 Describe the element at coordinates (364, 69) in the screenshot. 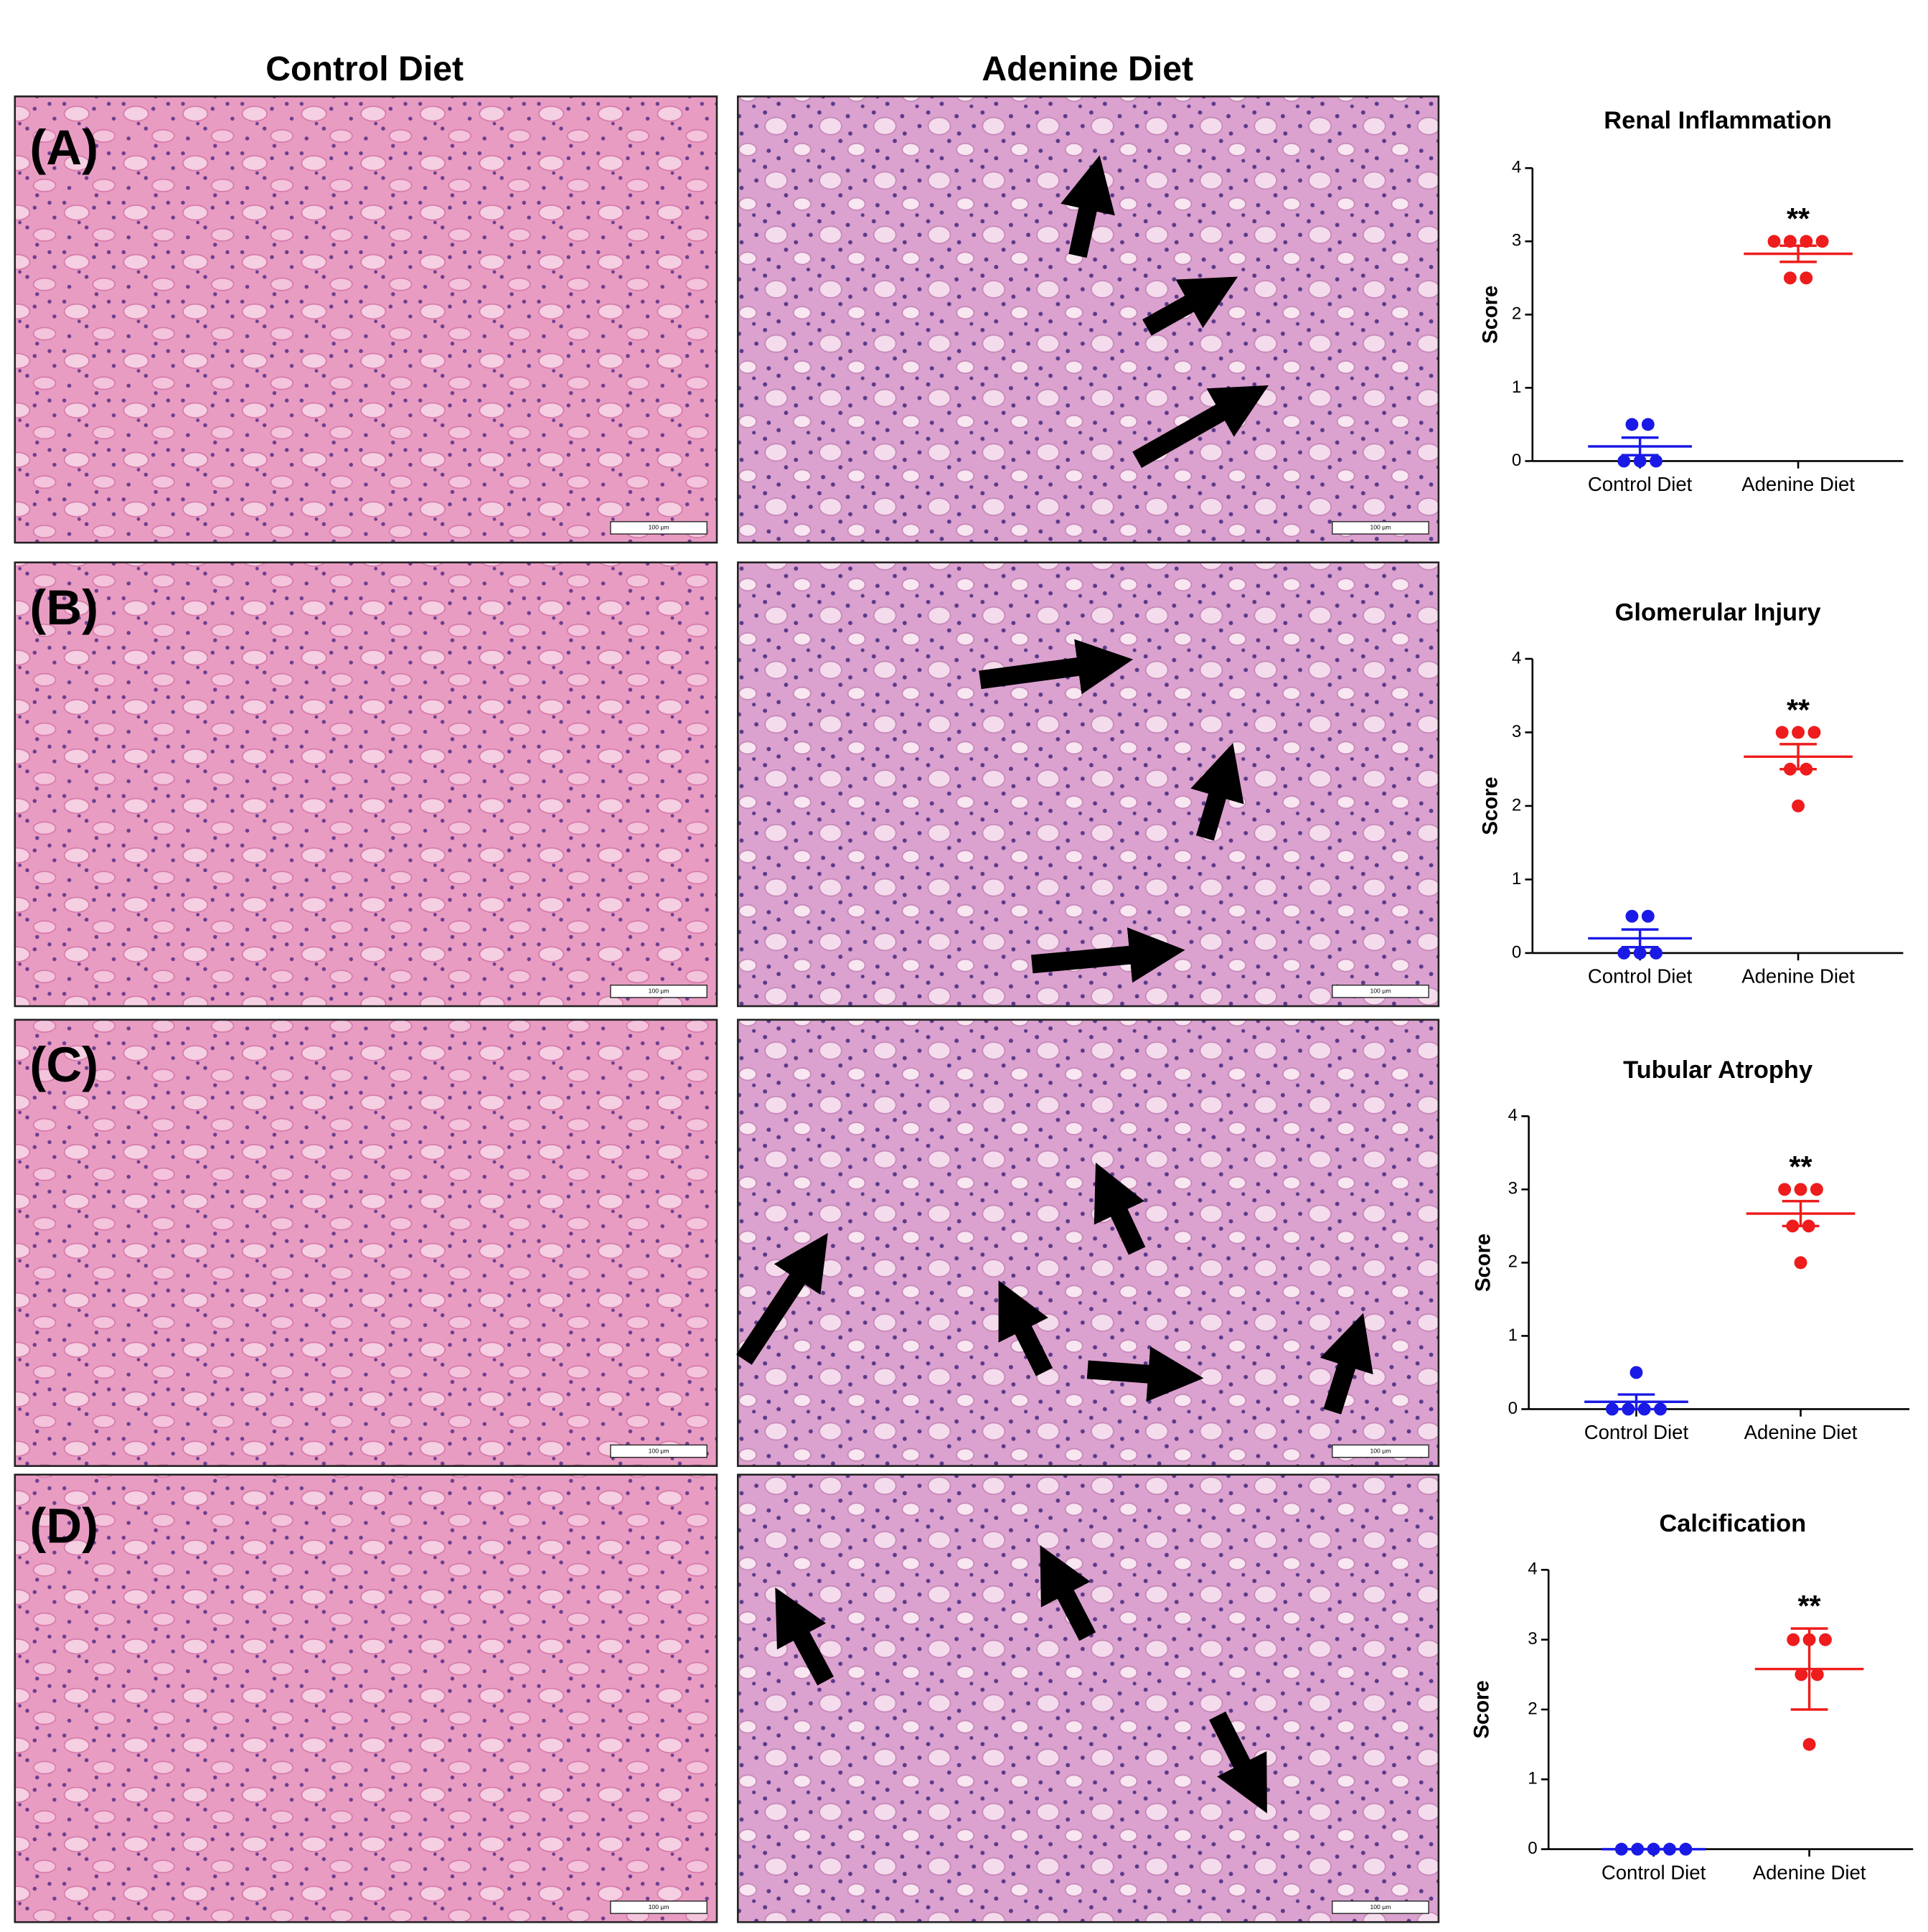

I see `column-header: Control Diet` at that location.